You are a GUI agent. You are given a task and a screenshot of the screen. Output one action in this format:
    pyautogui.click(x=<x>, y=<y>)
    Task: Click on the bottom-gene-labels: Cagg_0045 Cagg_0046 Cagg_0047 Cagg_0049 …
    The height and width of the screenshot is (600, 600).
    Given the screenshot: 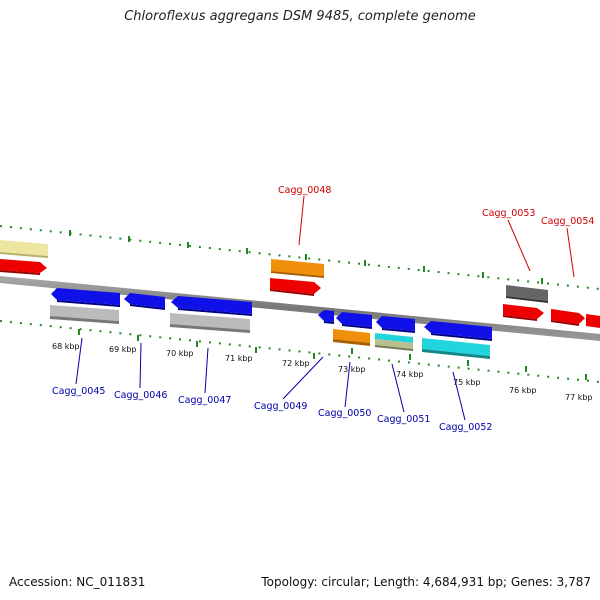 What is the action you would take?
    pyautogui.click(x=272, y=385)
    